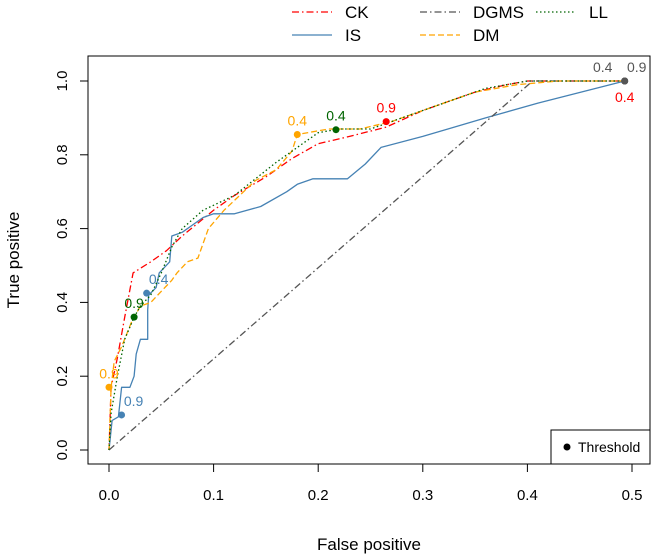  What do you see at coordinates (369, 544) in the screenshot?
I see `x-axis-title: False positive` at bounding box center [369, 544].